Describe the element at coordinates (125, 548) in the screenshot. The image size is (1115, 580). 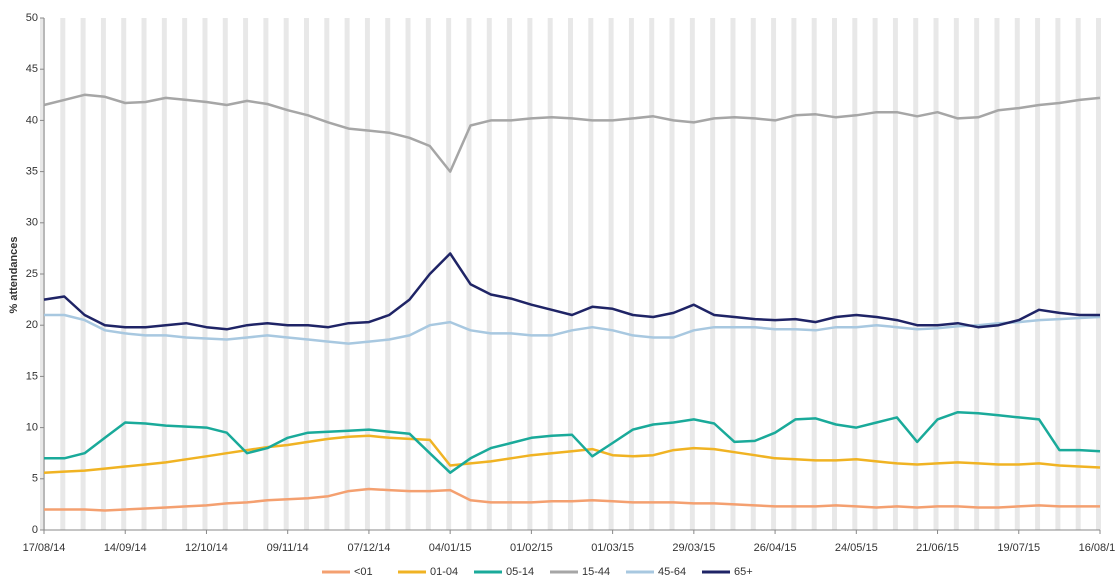
I see `x-tick-label: 14/09/14` at that location.